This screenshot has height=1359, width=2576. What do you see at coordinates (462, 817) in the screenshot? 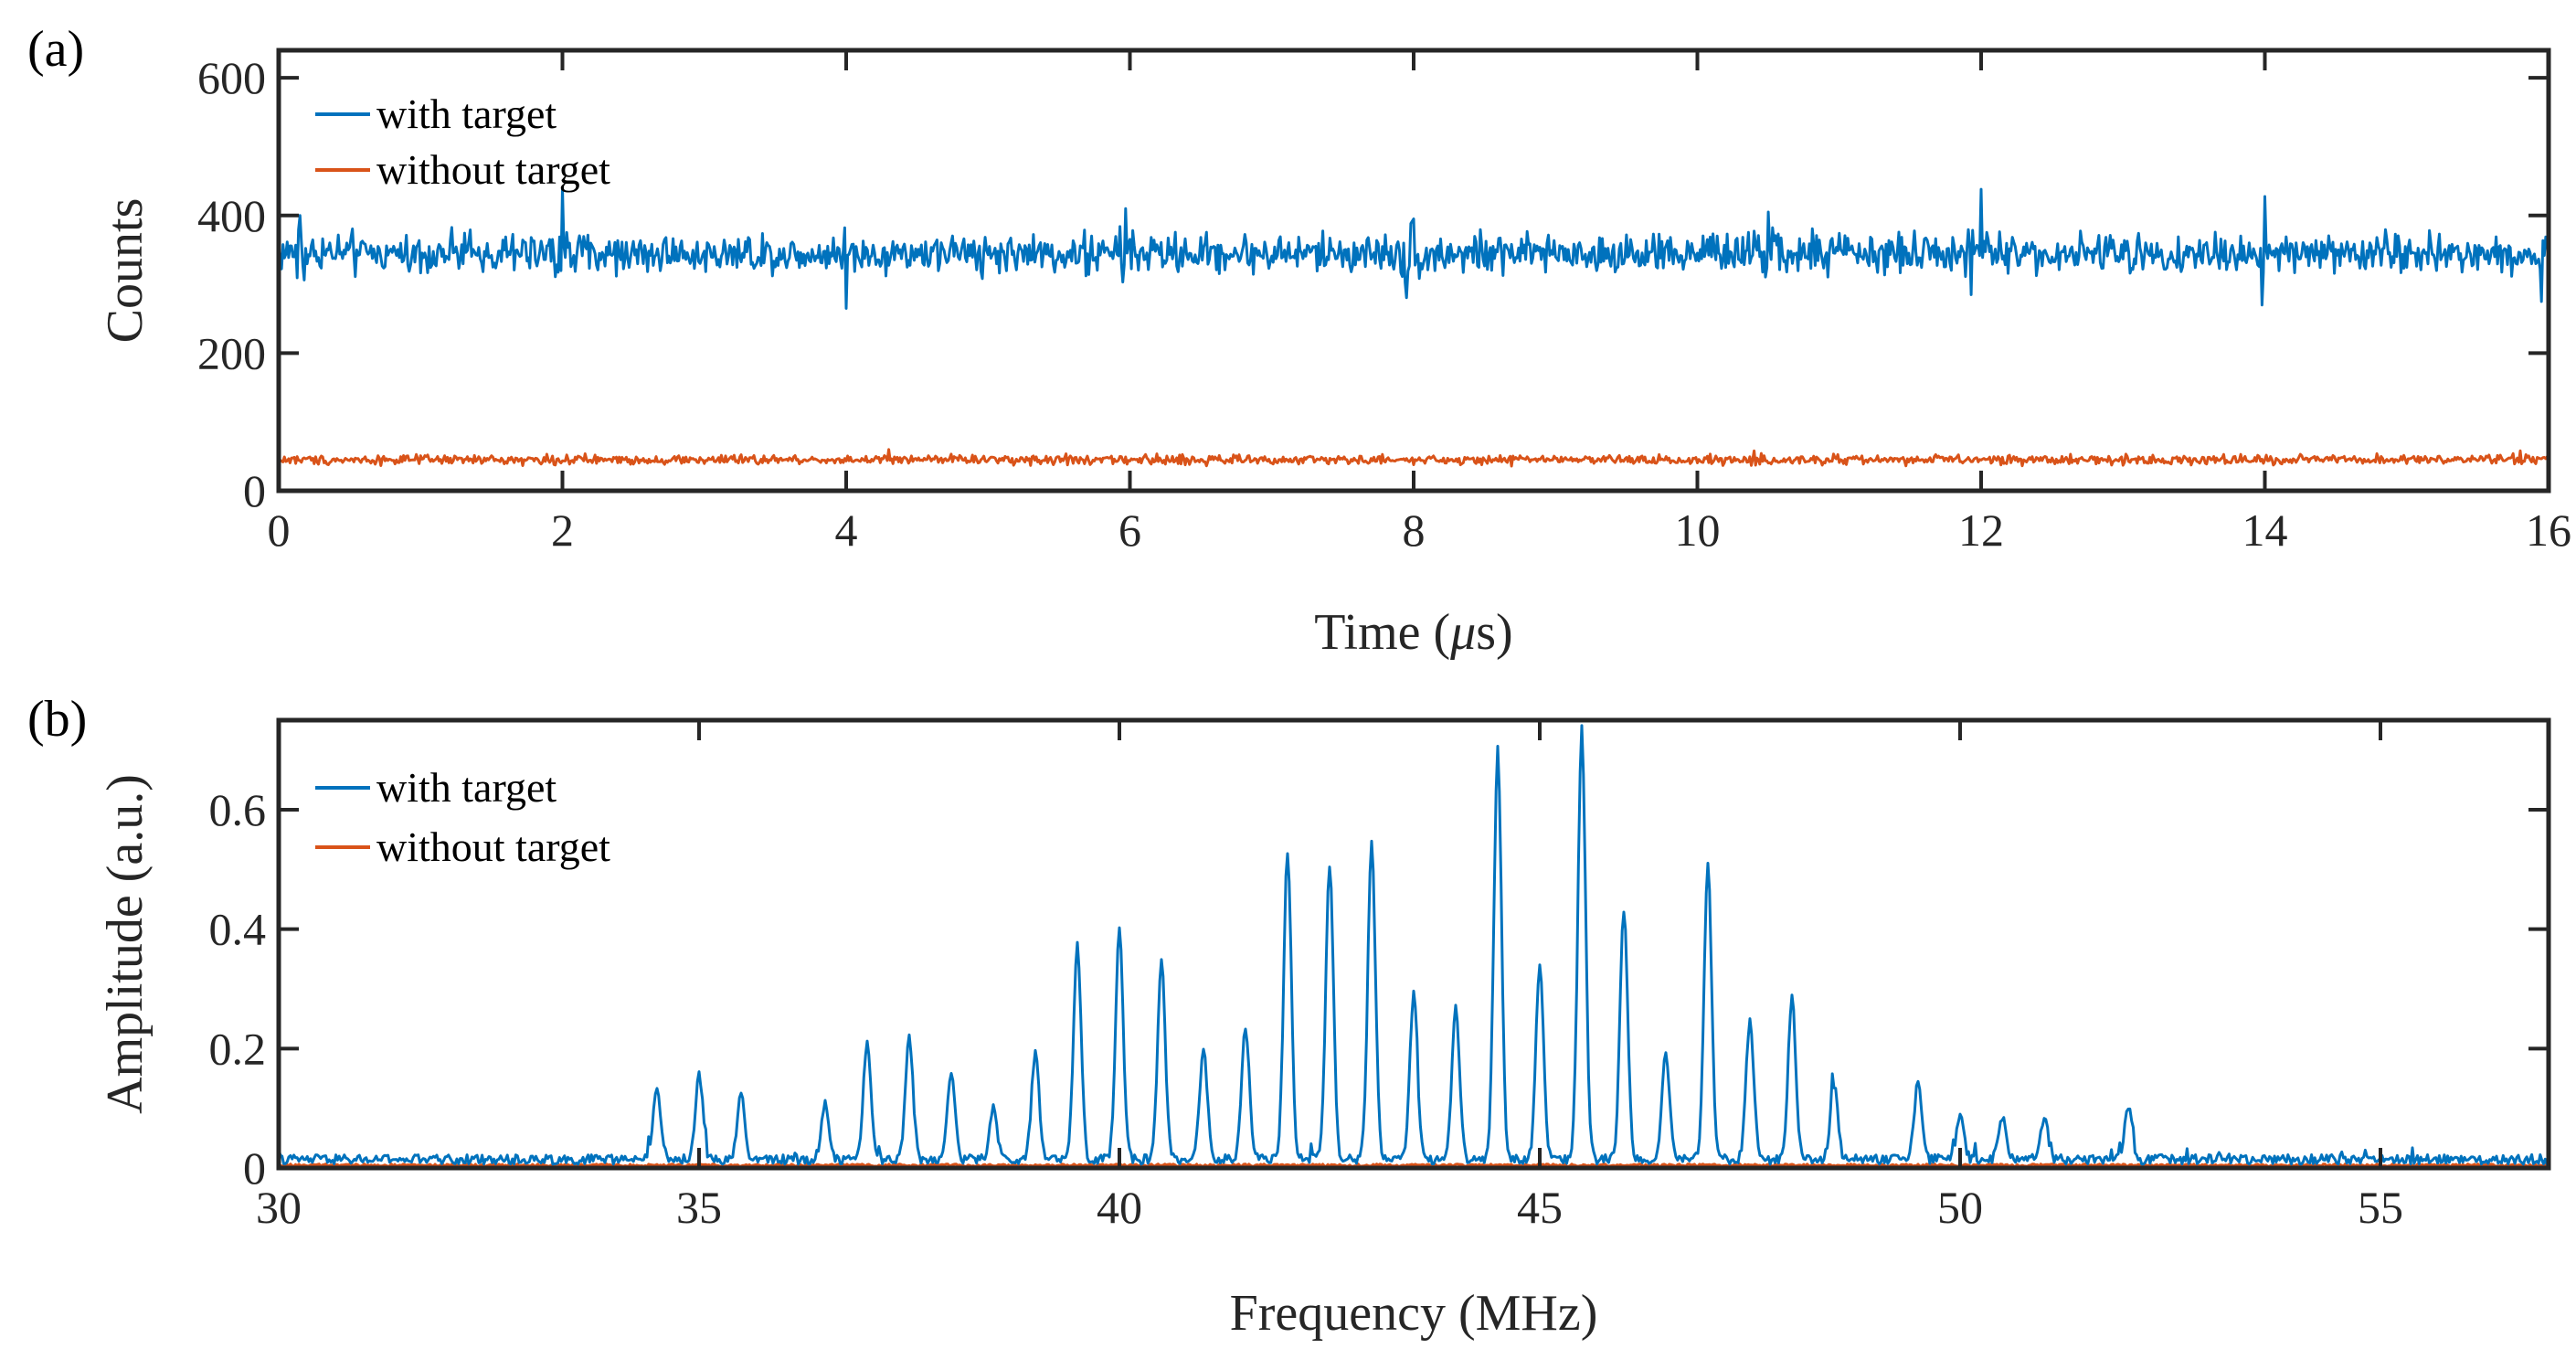
I see `panel-b-legend: with target without target` at bounding box center [462, 817].